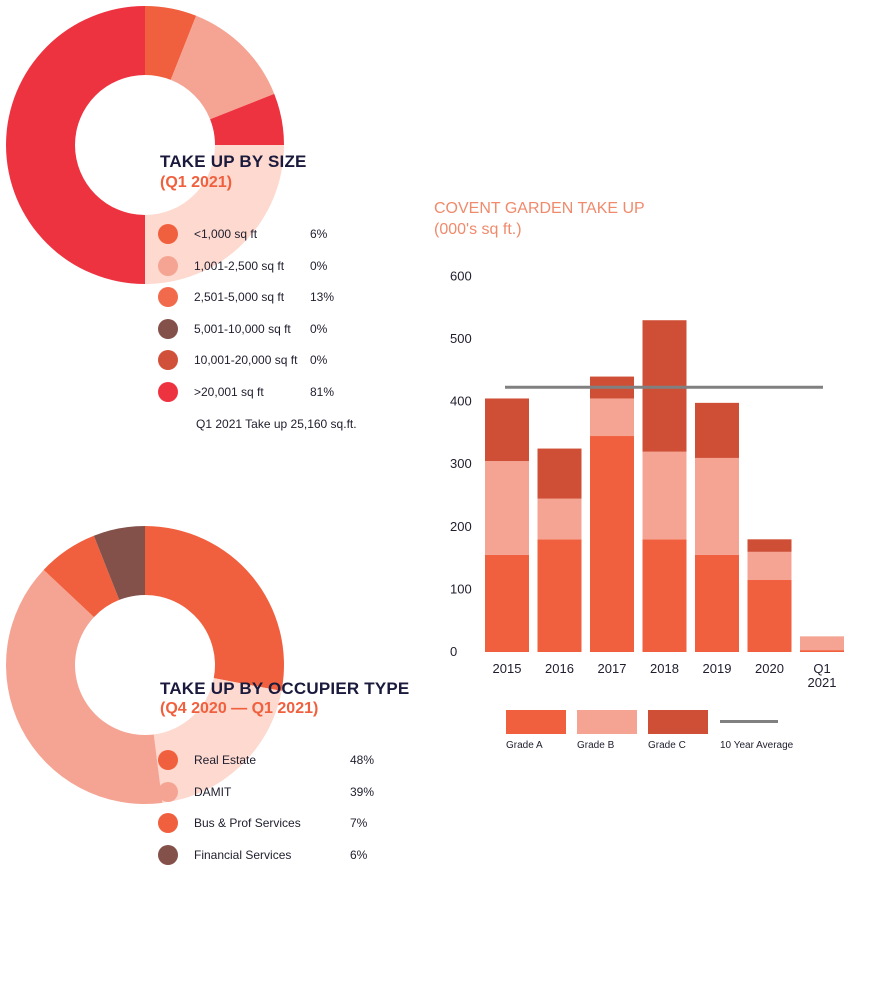 The width and height of the screenshot is (869, 991). Describe the element at coordinates (239, 708) in the screenshot. I see `occupier-donut-subtitle: (Q4 2020 — Q1 2021)` at that location.